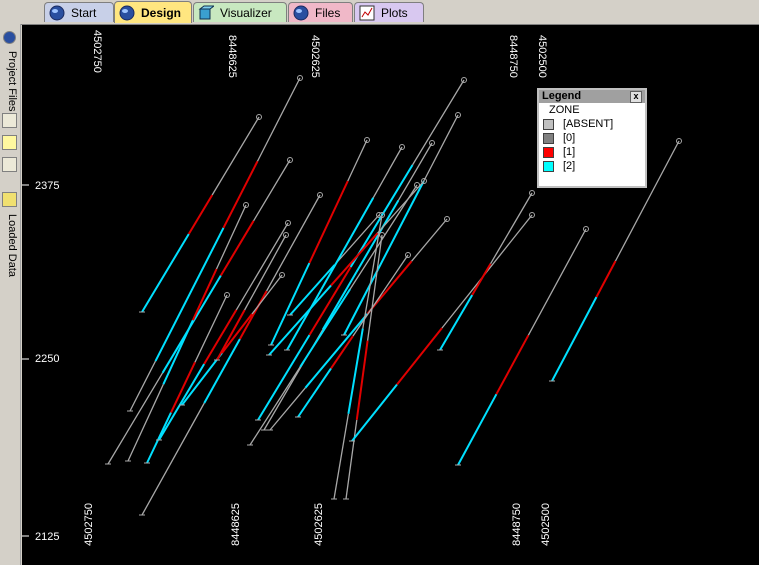  Describe the element at coordinates (9, 120) in the screenshot. I see `windows-icon` at that location.